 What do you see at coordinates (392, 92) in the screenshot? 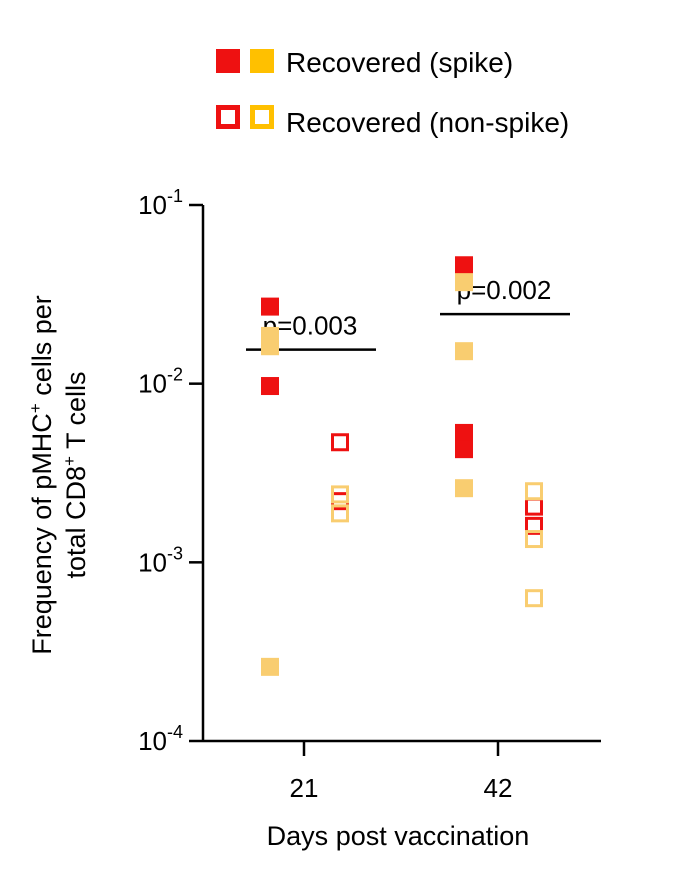
I see `legend: Recovered (spike) Recovered (non-spike)` at bounding box center [392, 92].